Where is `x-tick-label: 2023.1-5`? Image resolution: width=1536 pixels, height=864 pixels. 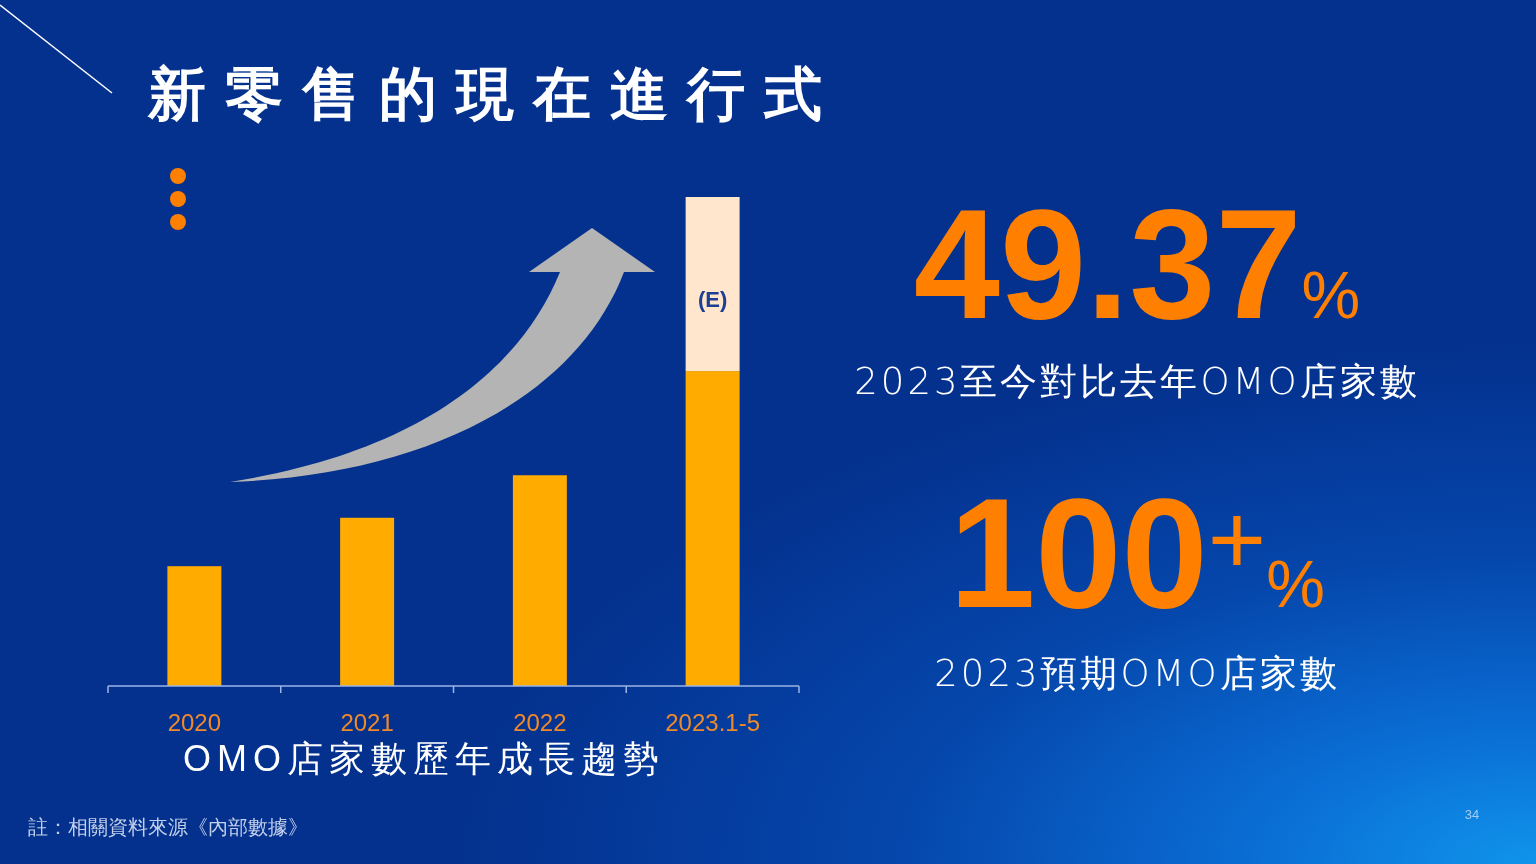 x-tick-label: 2023.1-5 is located at coordinates (712, 722).